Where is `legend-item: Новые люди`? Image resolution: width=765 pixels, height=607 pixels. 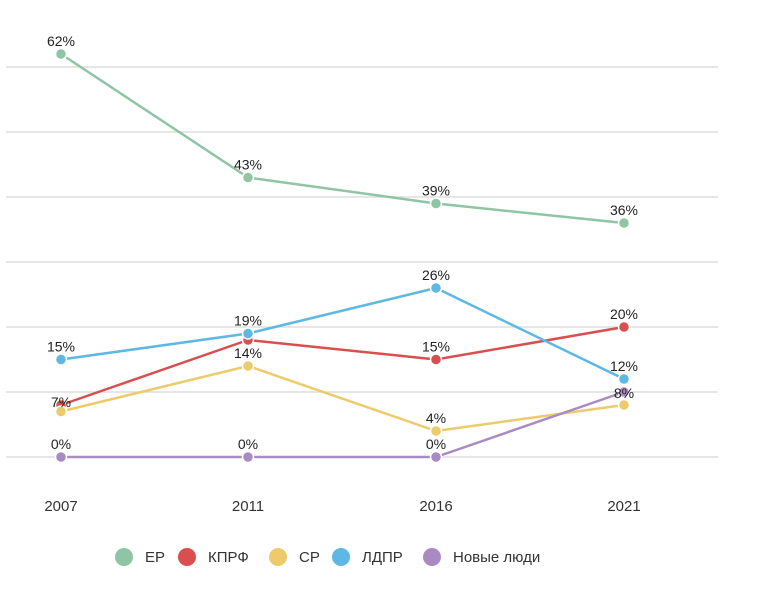 legend-item: Новые люди is located at coordinates (481, 557).